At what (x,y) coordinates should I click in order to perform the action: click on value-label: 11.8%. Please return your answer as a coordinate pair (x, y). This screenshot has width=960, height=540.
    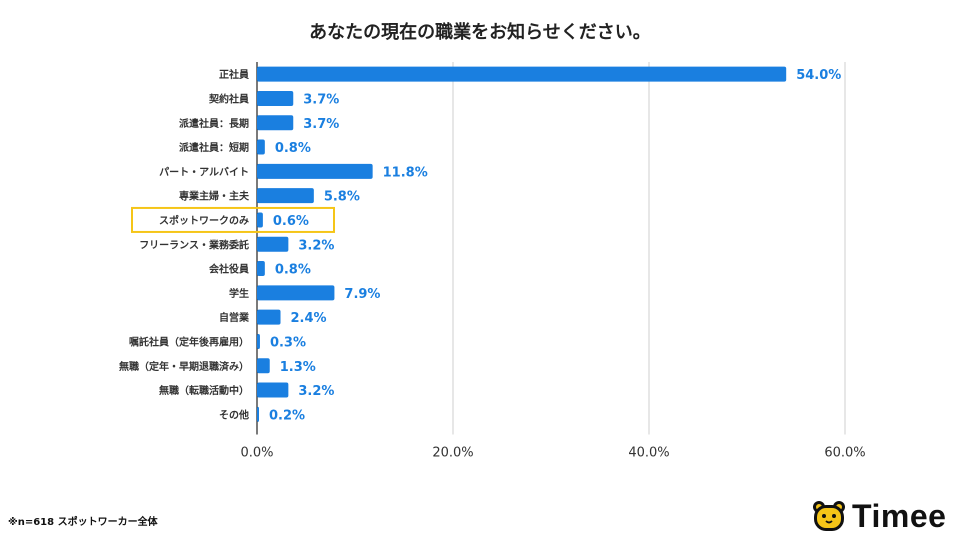
    Looking at the image, I should click on (405, 172).